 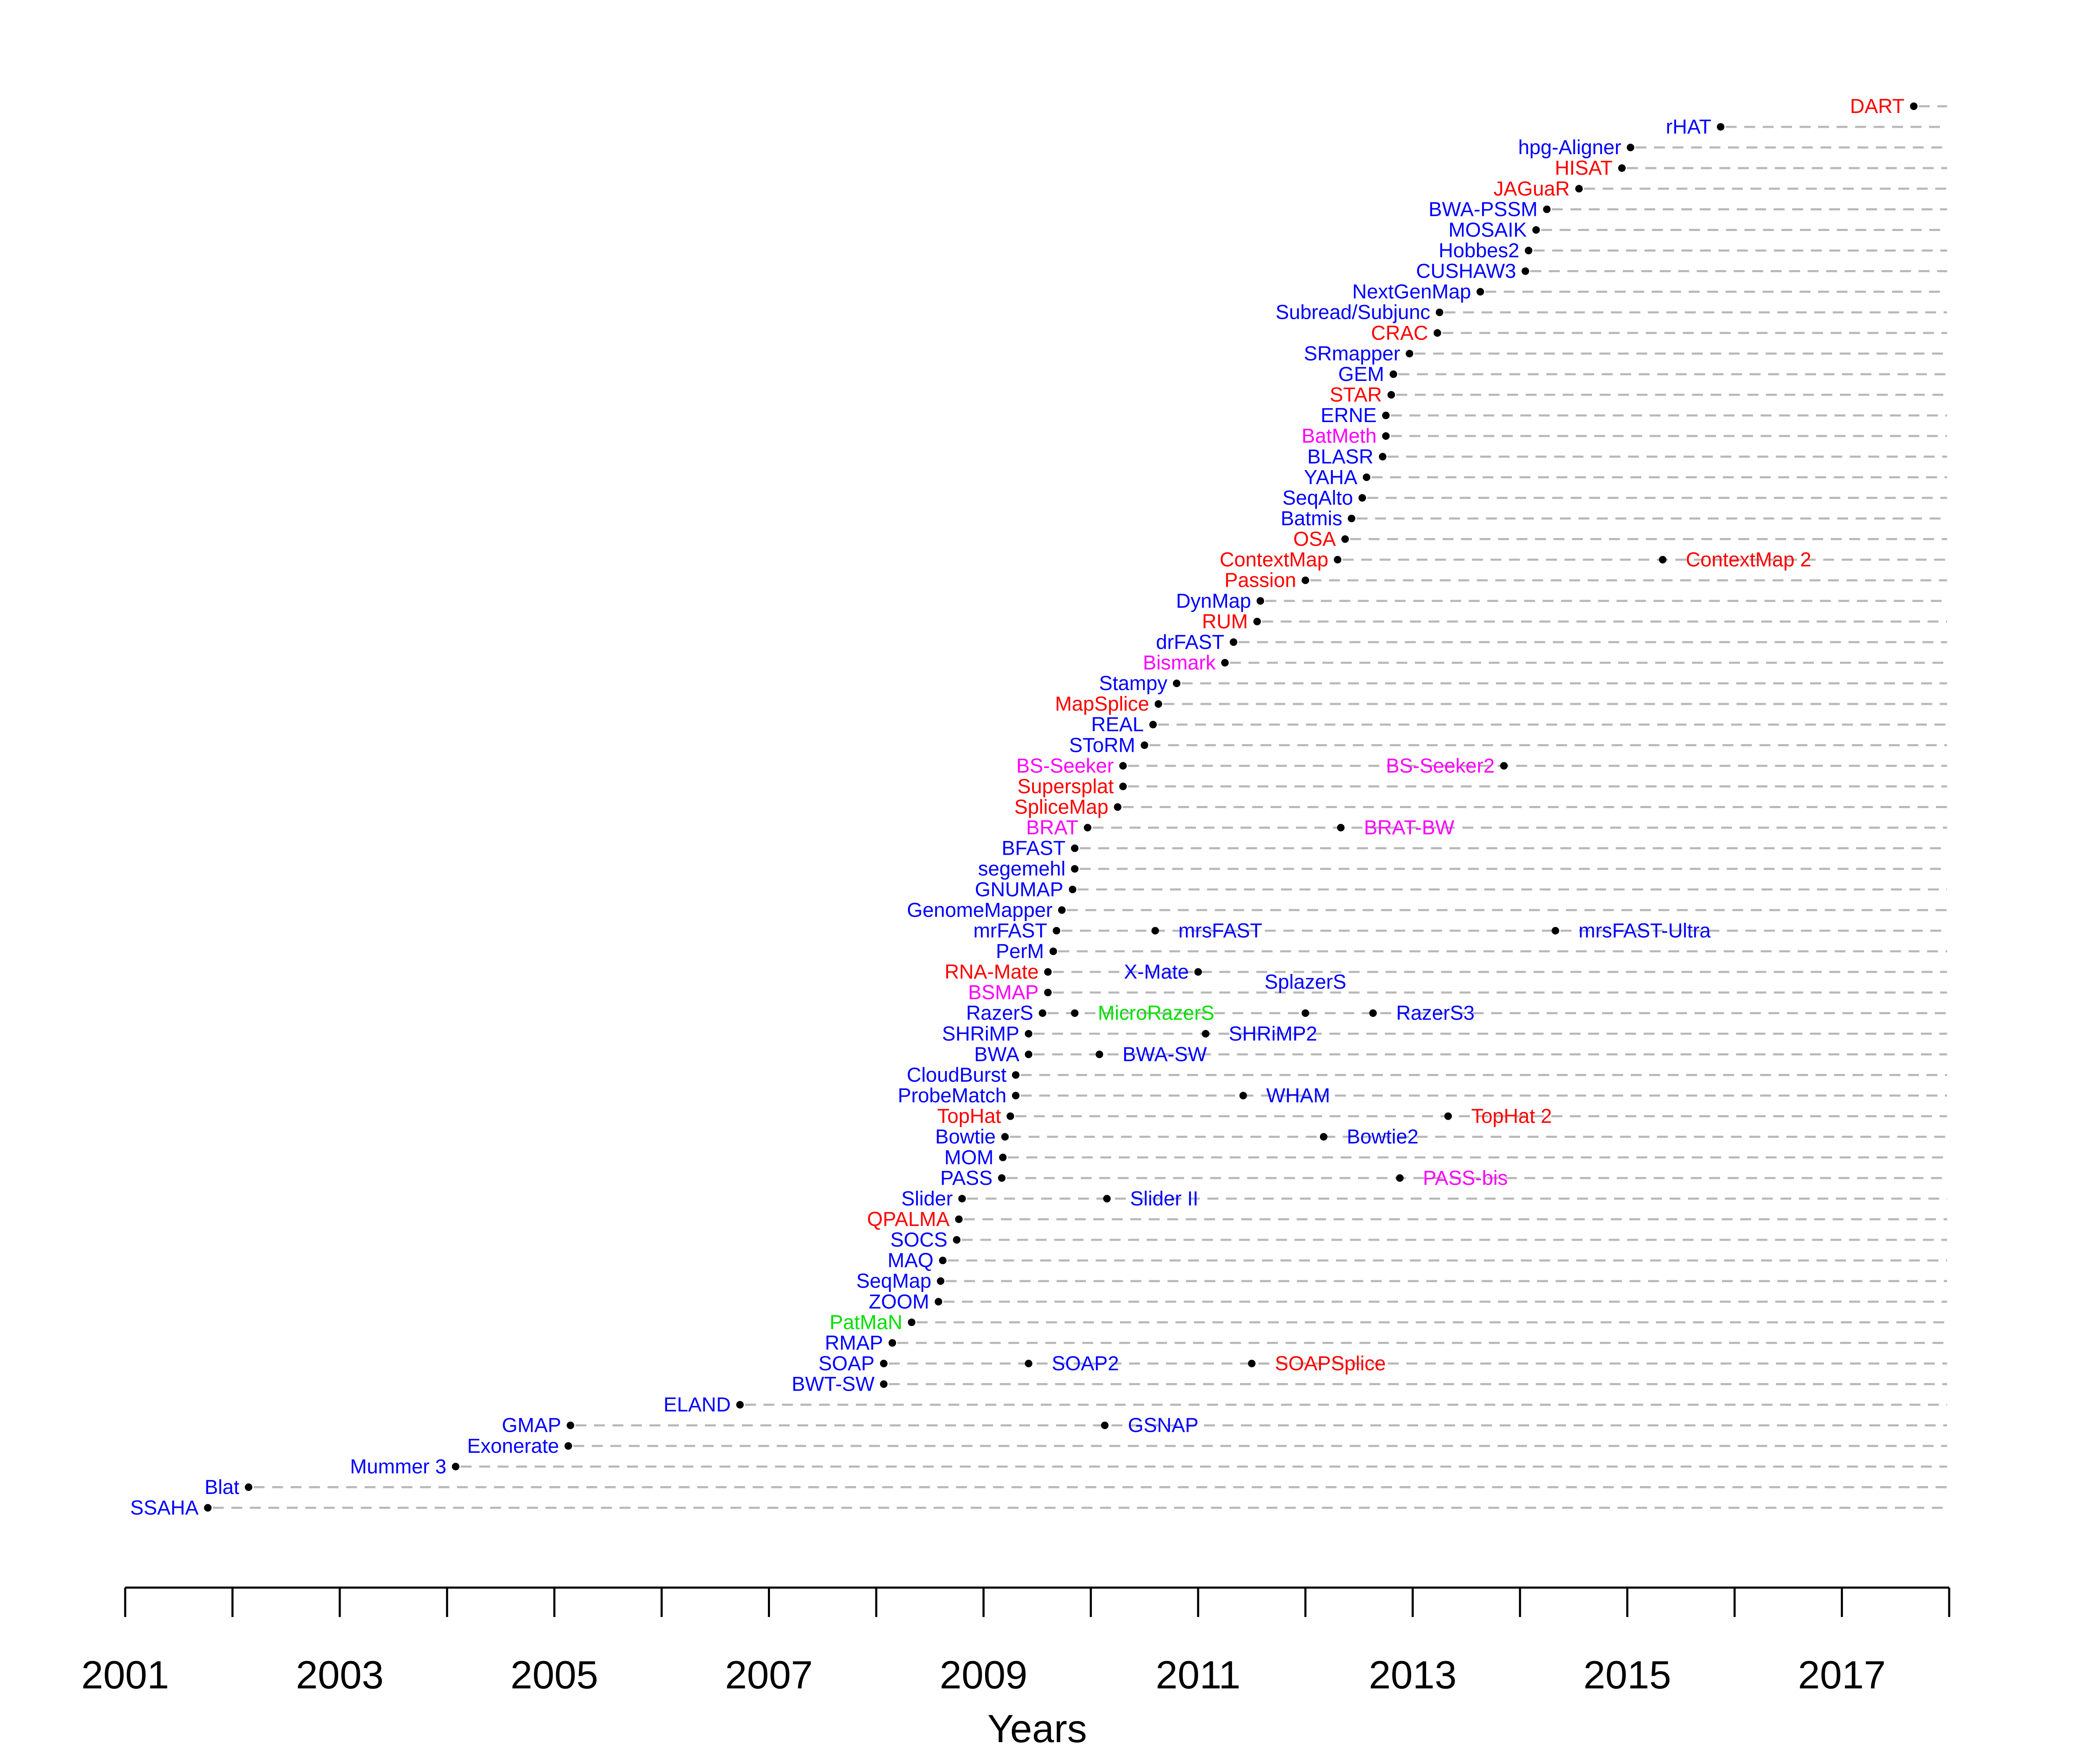 What do you see at coordinates (1352, 354) in the screenshot?
I see `point-label: SRmapper` at bounding box center [1352, 354].